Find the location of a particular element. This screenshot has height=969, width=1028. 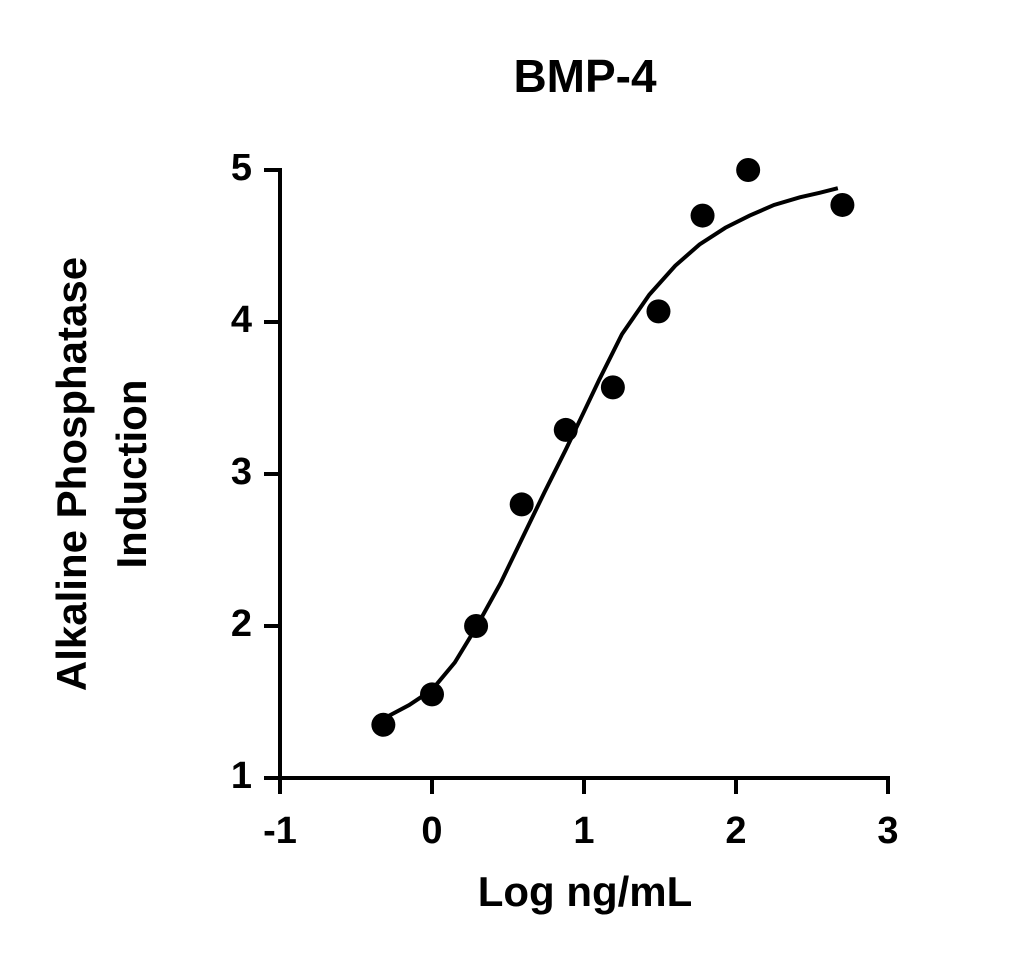

chart-title: BMP-4 is located at coordinates (585, 76).